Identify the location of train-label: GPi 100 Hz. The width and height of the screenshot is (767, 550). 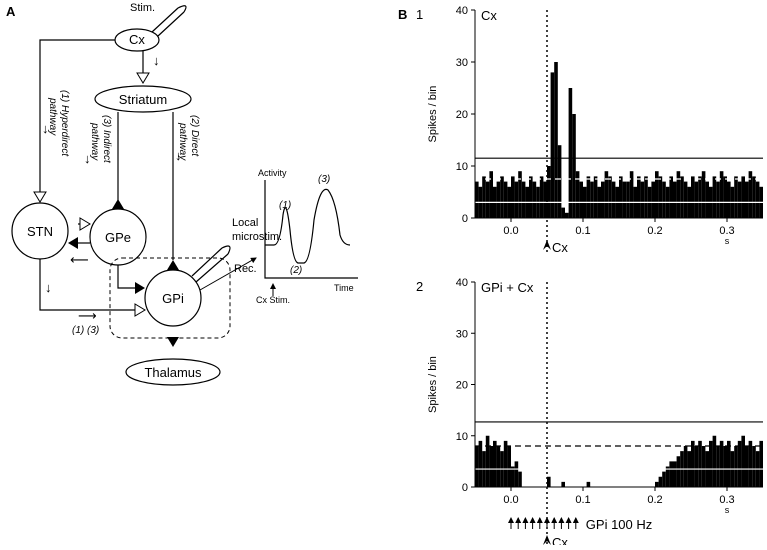
(619, 524).